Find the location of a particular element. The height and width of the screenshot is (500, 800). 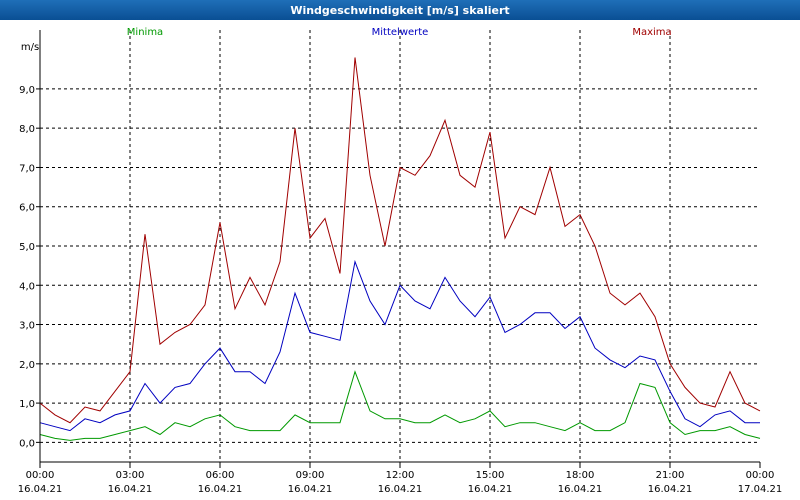

y-tick-label: 4,0 is located at coordinates (27, 286).